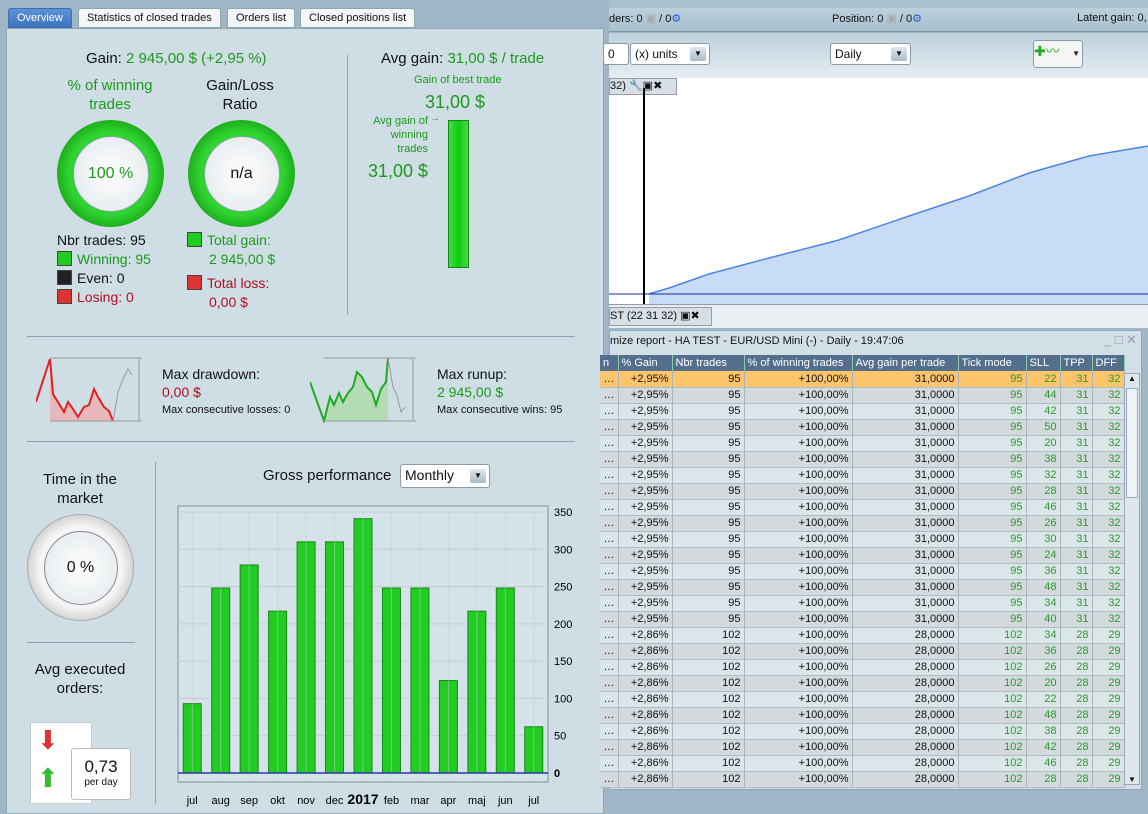 The image size is (1148, 814). Describe the element at coordinates (905, 363) in the screenshot. I see `column-header: Avg gain per trade` at that location.